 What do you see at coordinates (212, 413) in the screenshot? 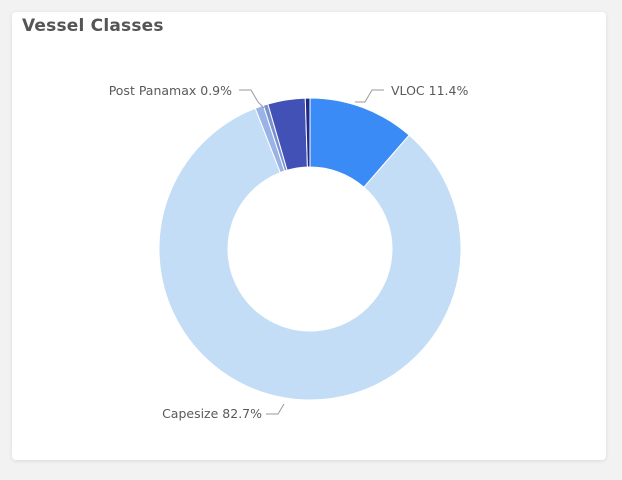
I see `data-label-capesize: Capesize 82.7%` at bounding box center [212, 413].